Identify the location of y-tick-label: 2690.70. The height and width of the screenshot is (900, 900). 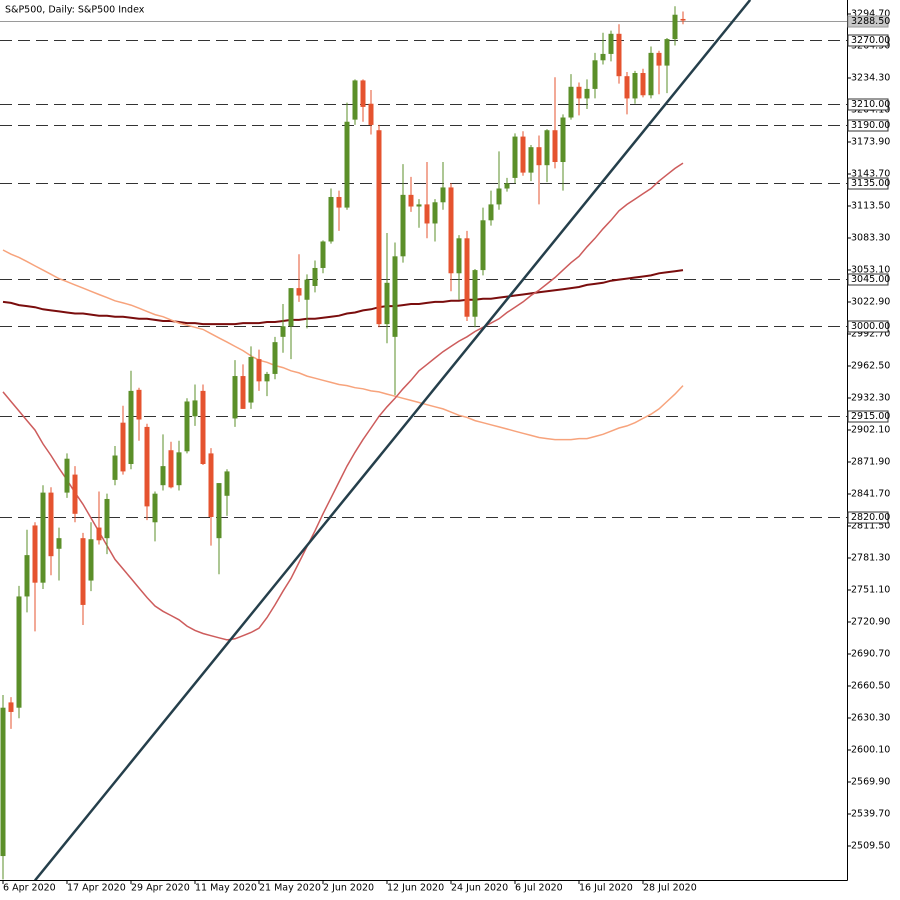
(870, 653).